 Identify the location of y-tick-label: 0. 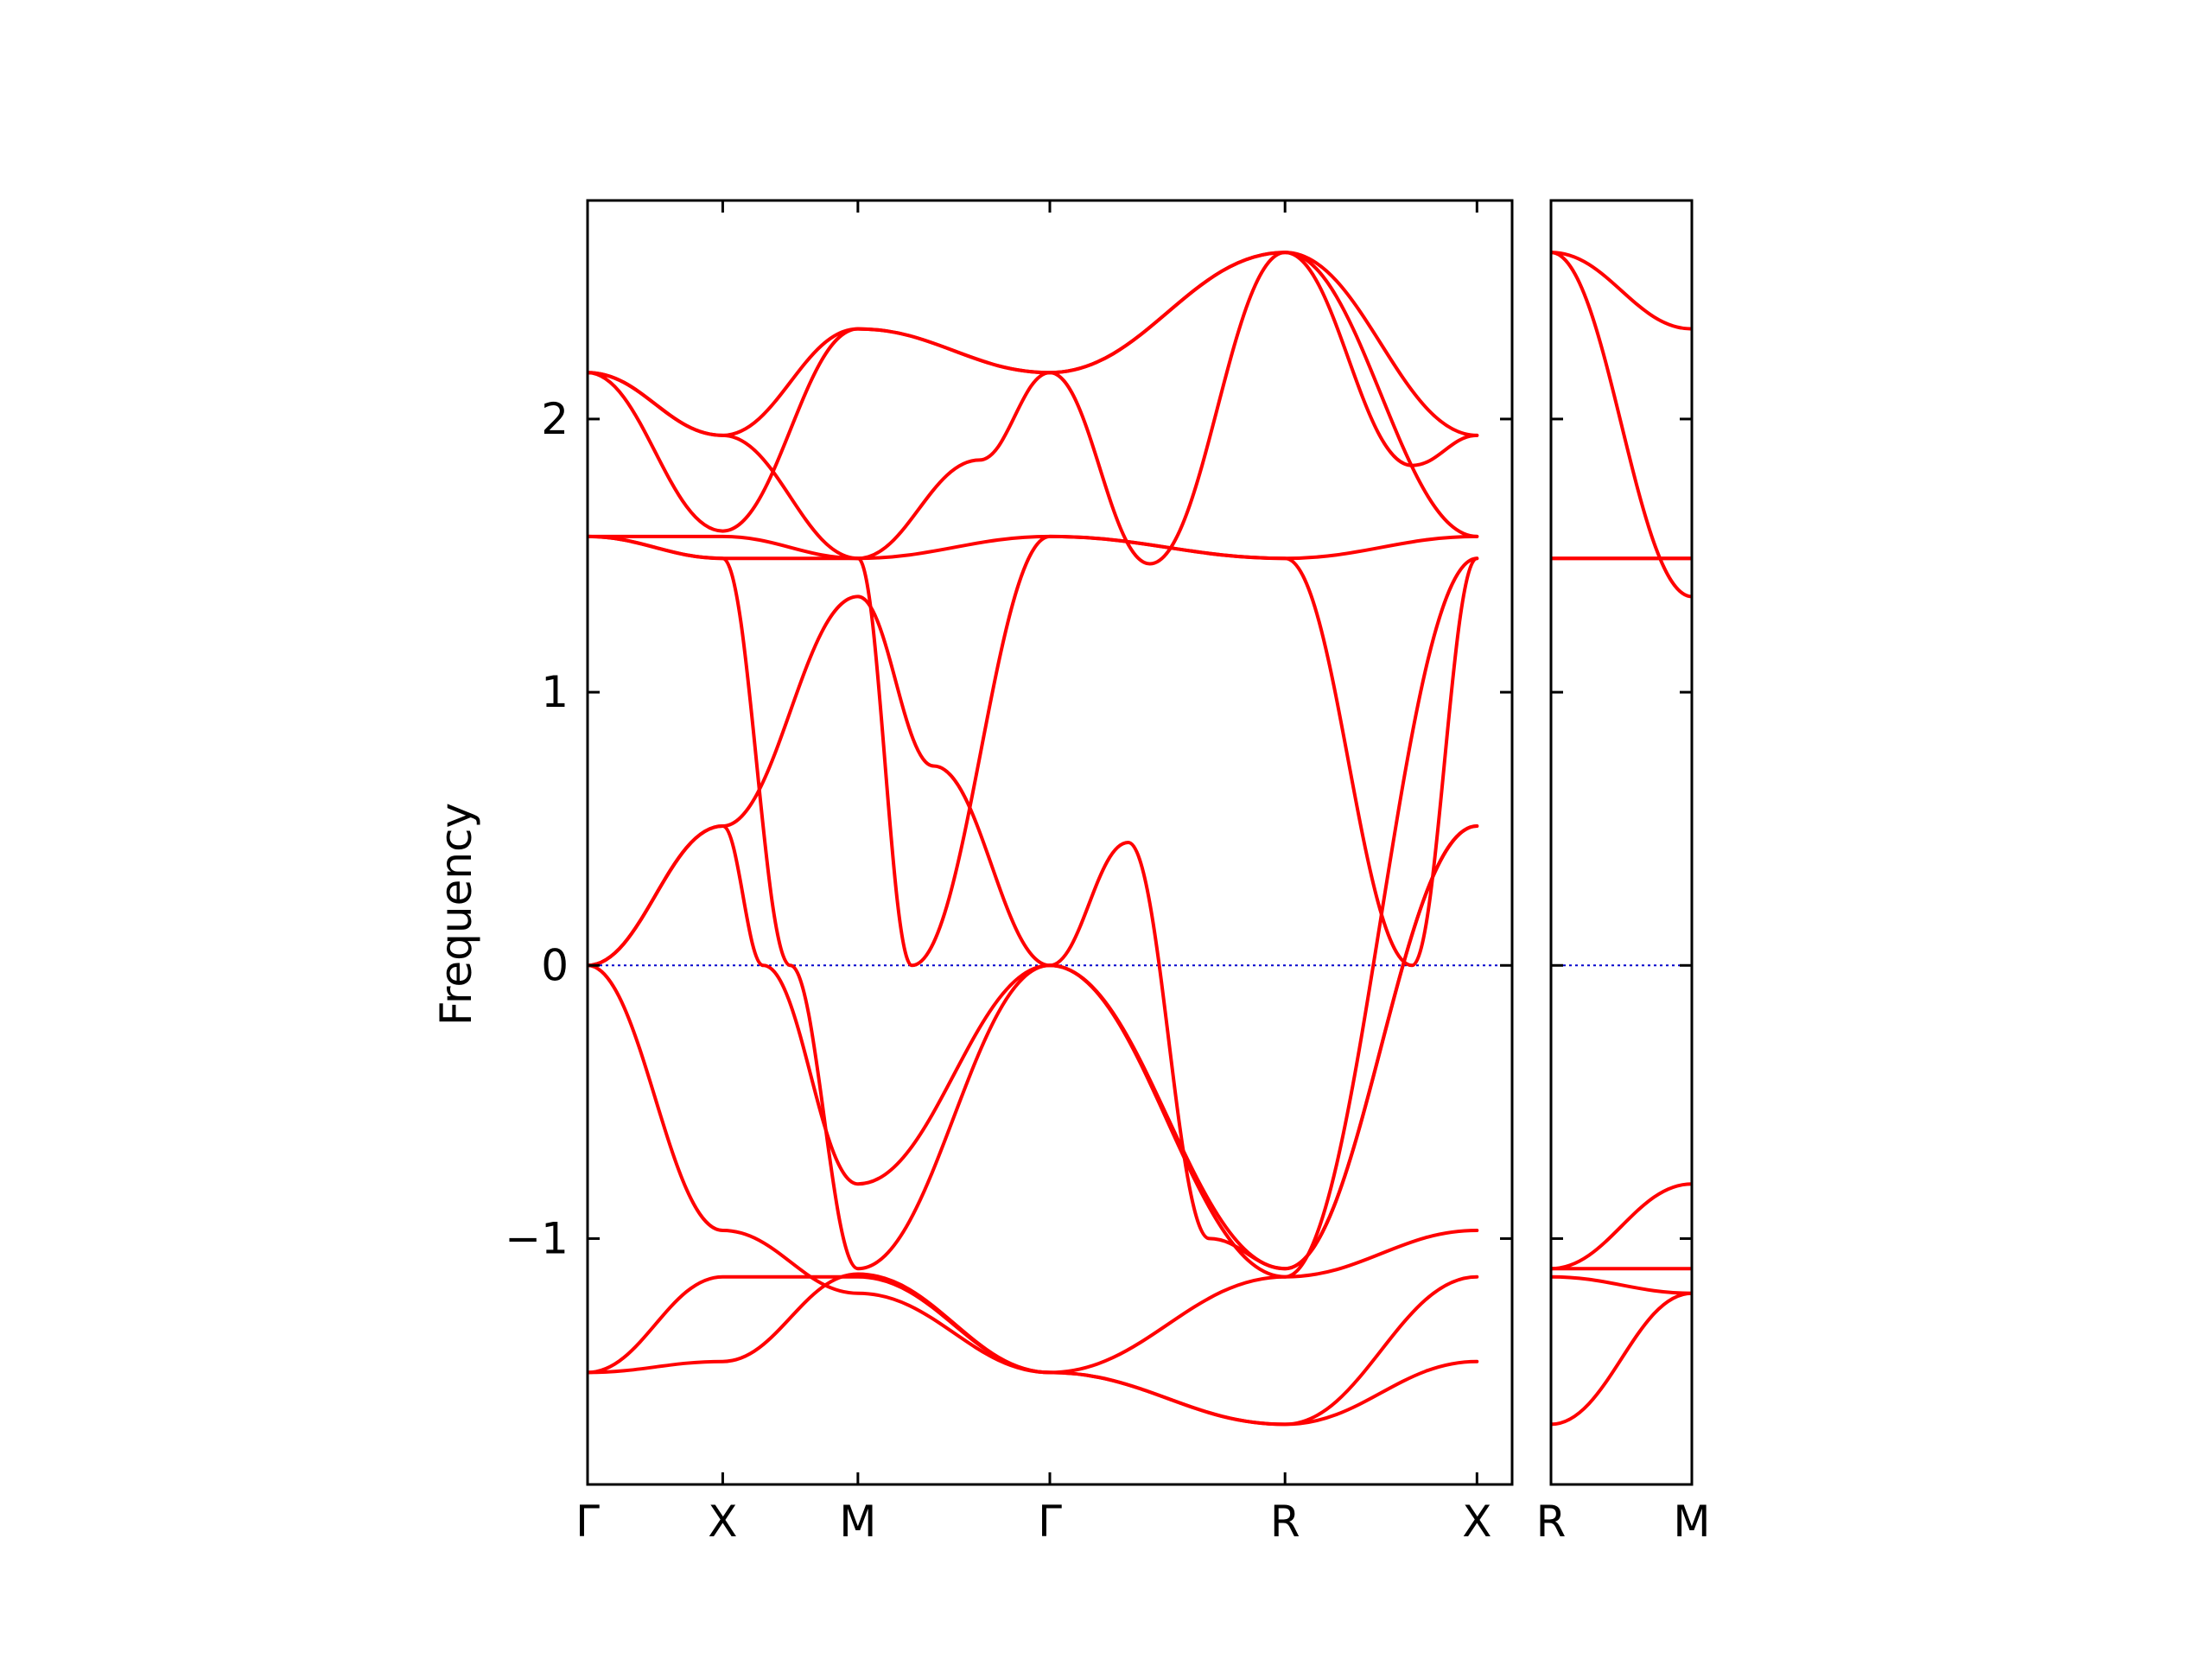
(555, 965).